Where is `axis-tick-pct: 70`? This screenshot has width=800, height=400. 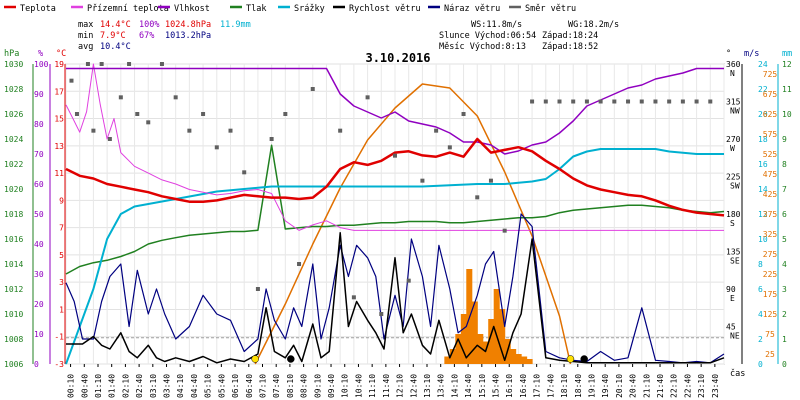 axis-tick-pct: 70 is located at coordinates (39, 154).